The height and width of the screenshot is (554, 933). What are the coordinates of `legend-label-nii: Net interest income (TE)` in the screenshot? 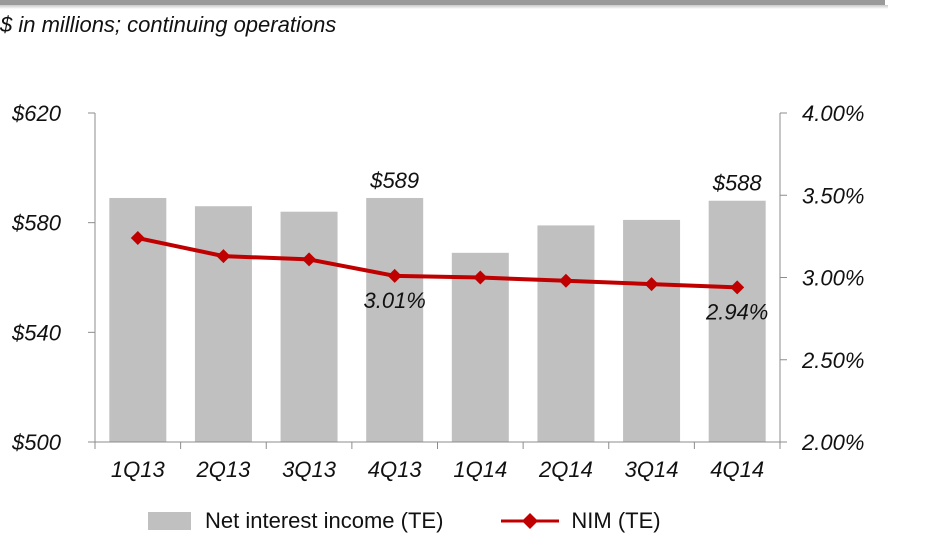 It's located at (324, 520).